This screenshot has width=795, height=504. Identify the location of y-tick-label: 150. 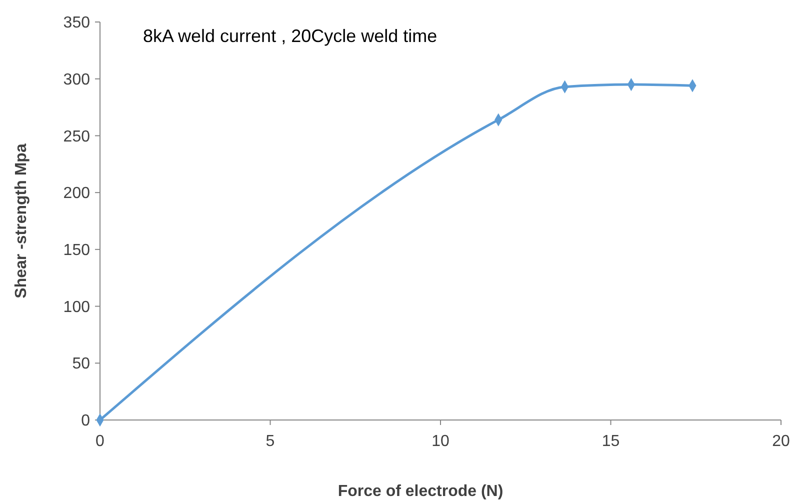
(76, 251).